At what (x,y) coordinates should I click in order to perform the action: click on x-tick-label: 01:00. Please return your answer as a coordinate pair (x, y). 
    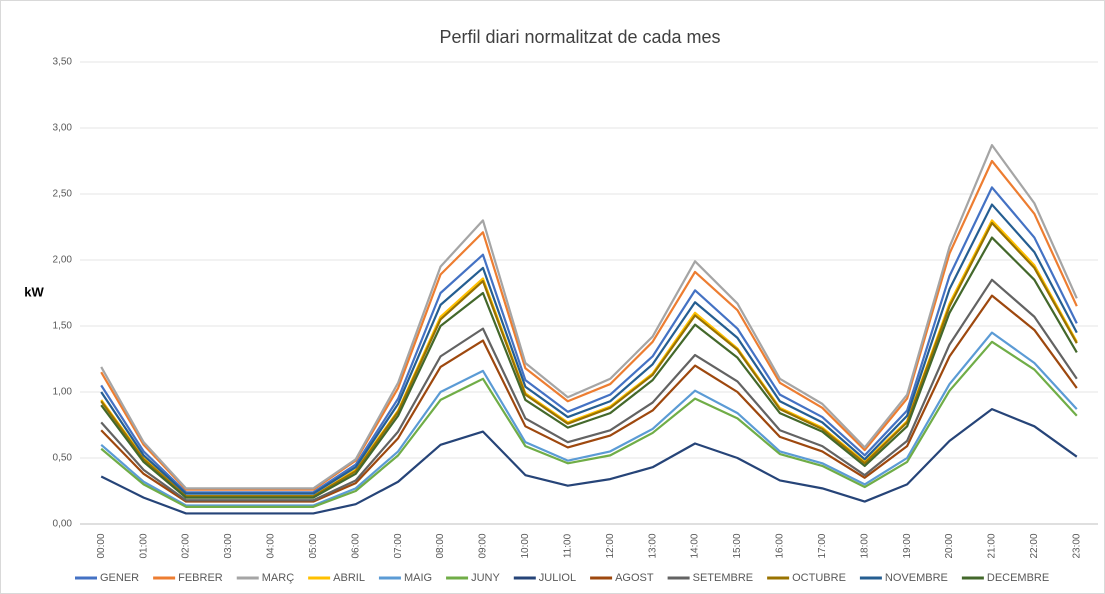
    Looking at the image, I should click on (143, 545).